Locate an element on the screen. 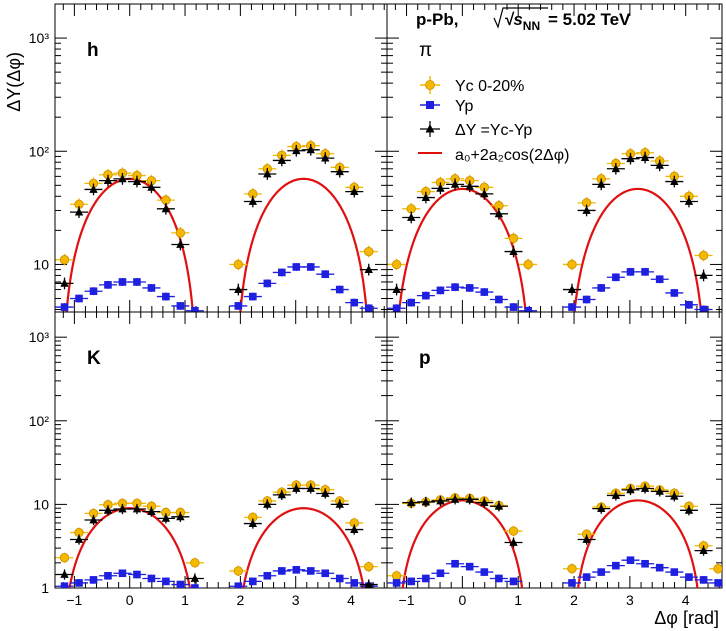 The height and width of the screenshot is (631, 726). series-yc-k is located at coordinates (216, 528).